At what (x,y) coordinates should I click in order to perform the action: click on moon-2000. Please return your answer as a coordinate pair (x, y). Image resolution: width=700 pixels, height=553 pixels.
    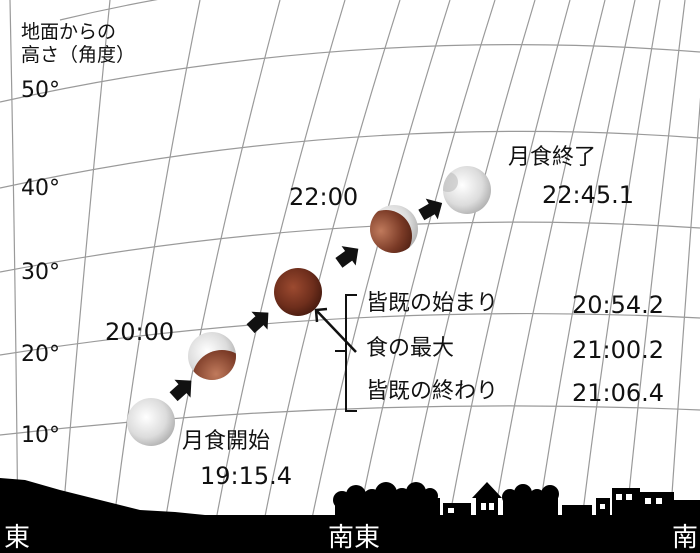
    Looking at the image, I should click on (212, 356).